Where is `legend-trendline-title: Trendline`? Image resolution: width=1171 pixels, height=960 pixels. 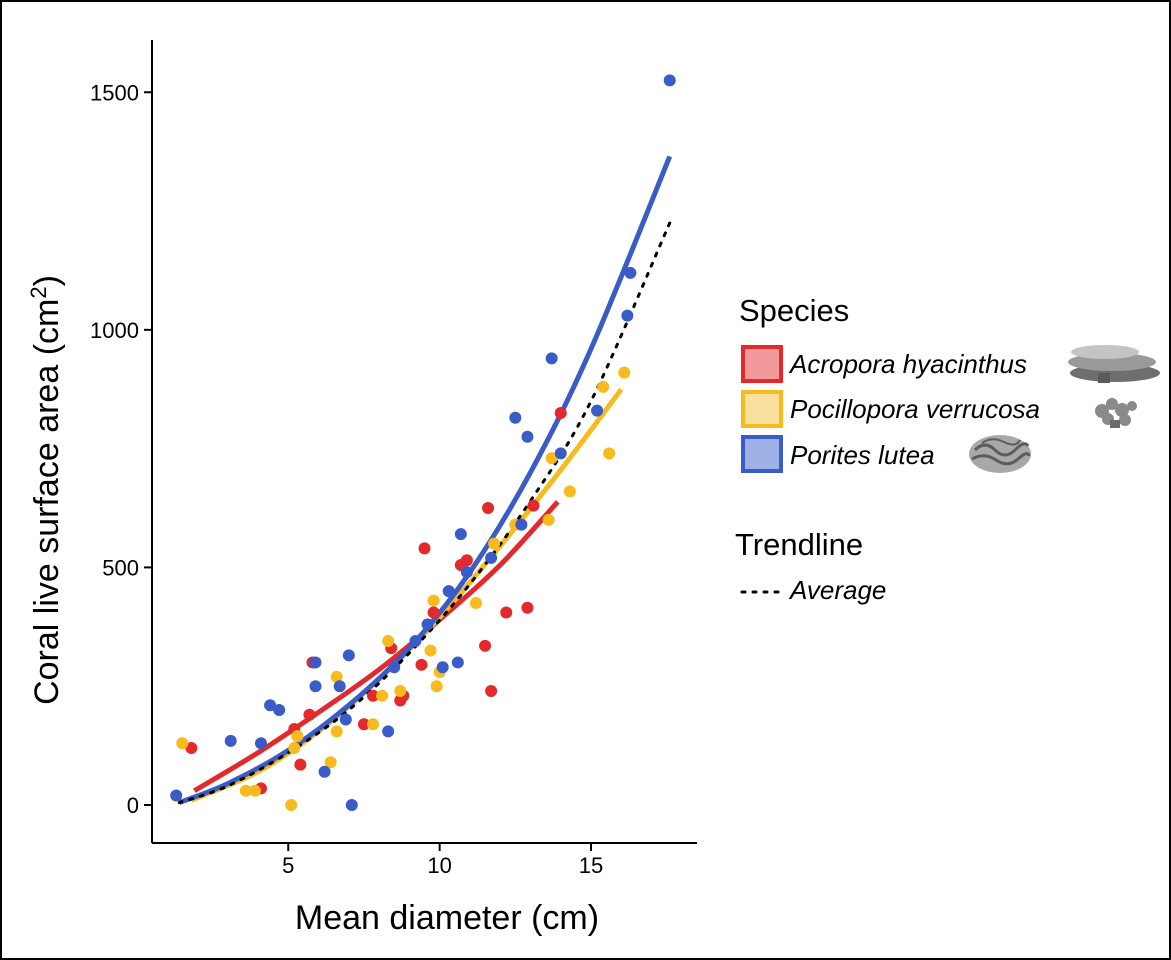
legend-trendline-title: Trendline is located at coordinates (799, 544).